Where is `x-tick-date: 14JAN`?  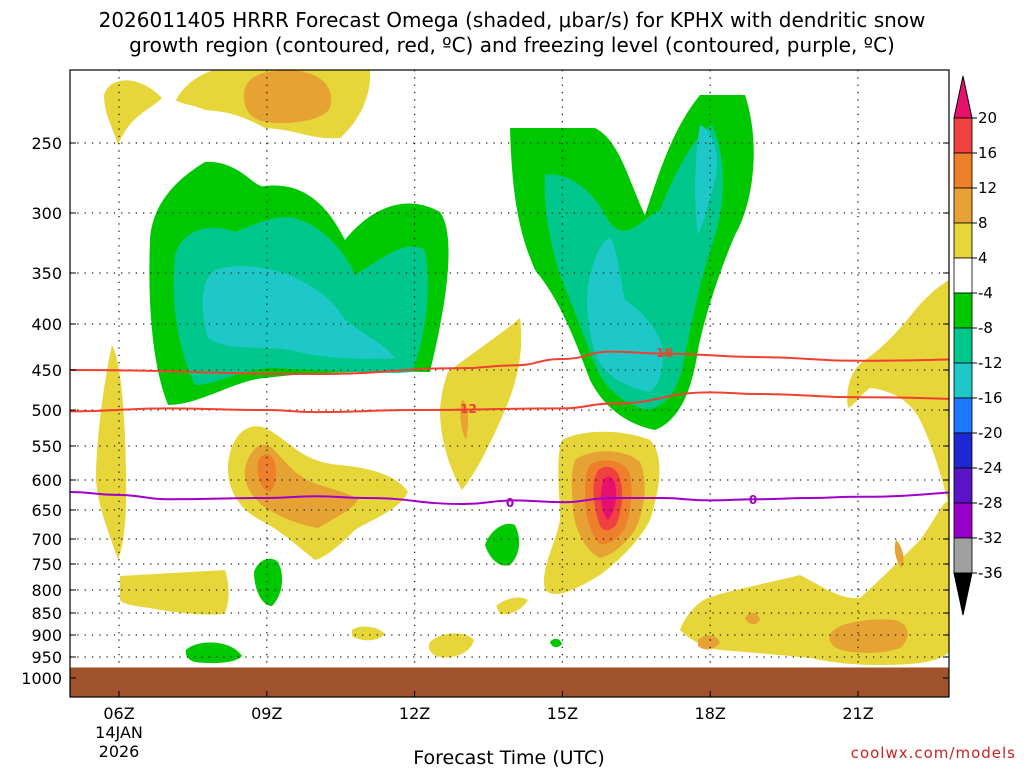
x-tick-date: 14JAN is located at coordinates (119, 732).